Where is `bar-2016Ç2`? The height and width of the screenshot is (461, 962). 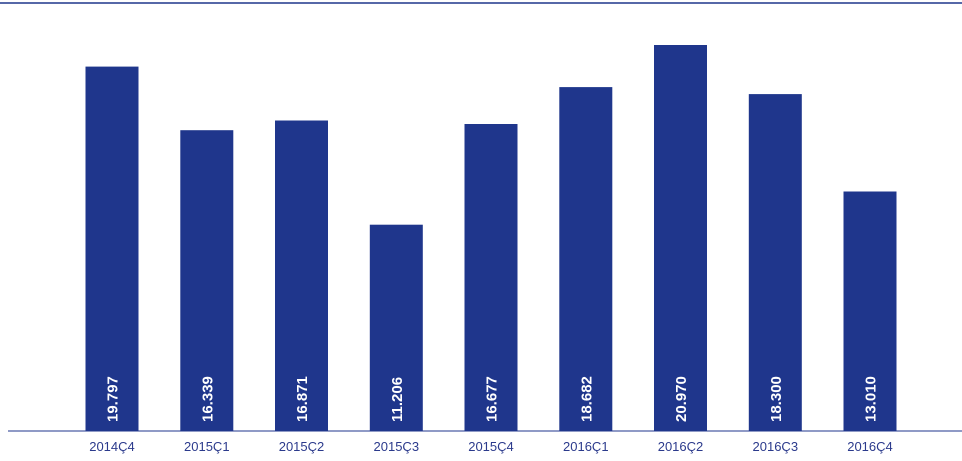
bar-2016Ç2 is located at coordinates (680, 238).